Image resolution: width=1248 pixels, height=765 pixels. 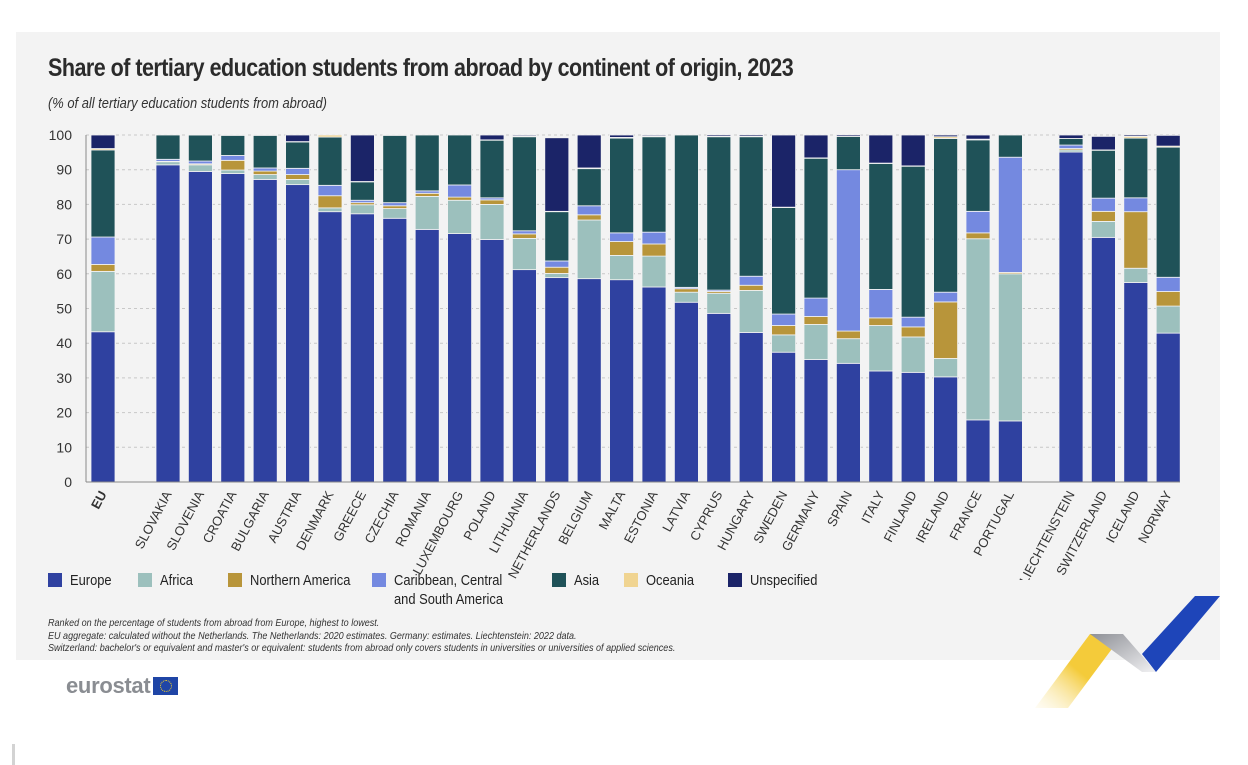 I want to click on y-tick-label: 100, so click(x=61, y=135).